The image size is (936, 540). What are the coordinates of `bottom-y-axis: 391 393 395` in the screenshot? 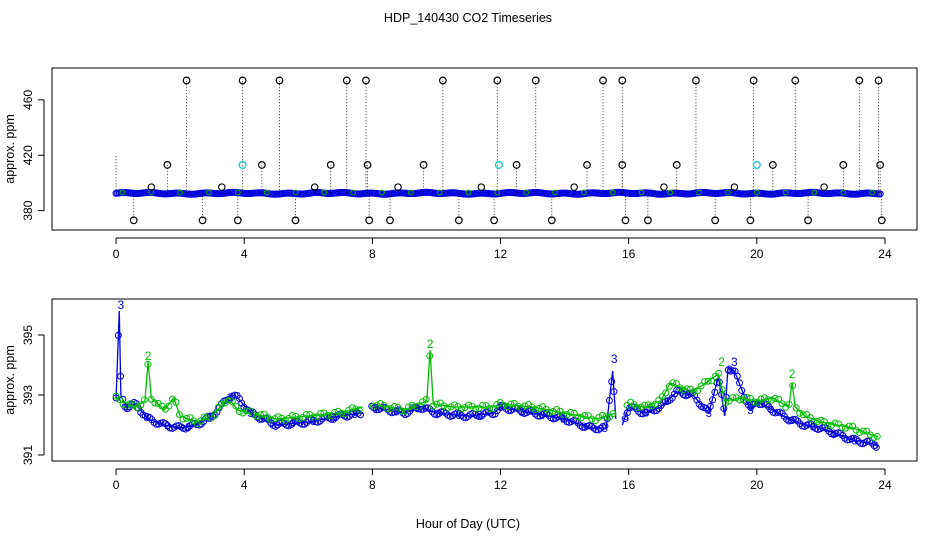 It's located at (33, 395).